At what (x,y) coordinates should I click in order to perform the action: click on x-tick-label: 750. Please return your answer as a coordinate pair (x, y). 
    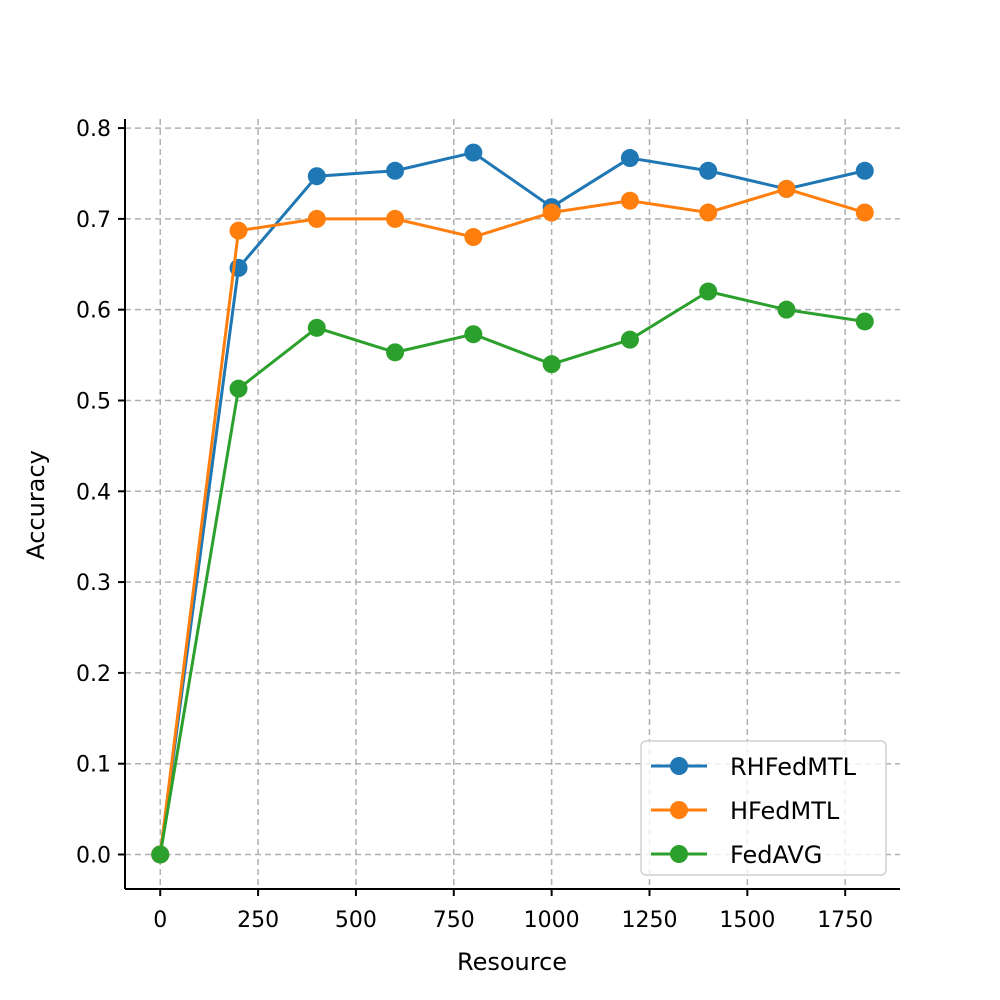
    Looking at the image, I should click on (454, 920).